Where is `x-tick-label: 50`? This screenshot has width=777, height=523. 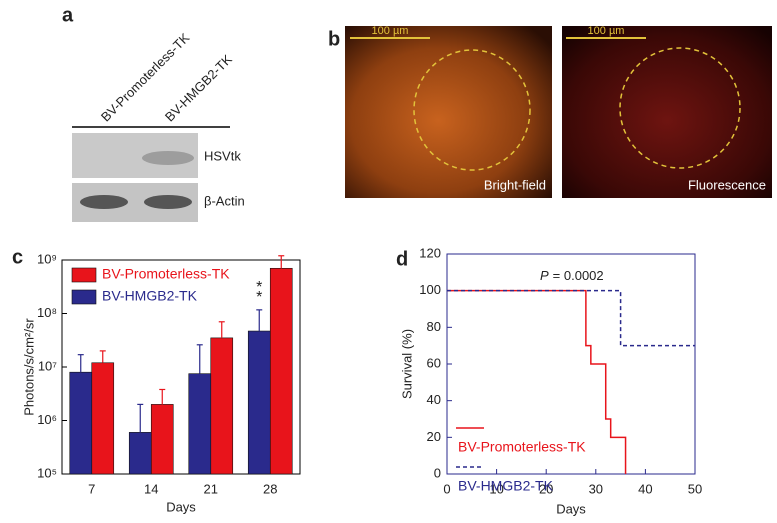 x-tick-label: 50 is located at coordinates (695, 488).